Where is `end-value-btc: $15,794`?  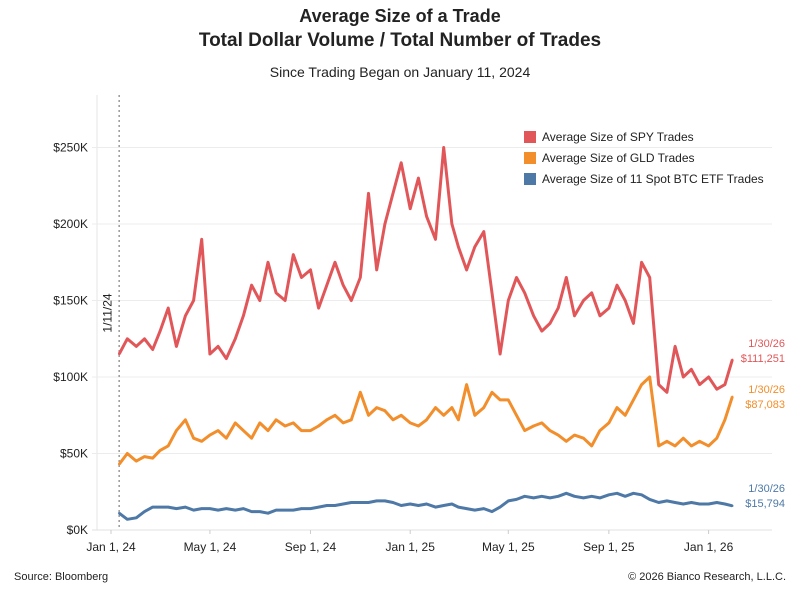
end-value-btc: $15,794 is located at coordinates (765, 504).